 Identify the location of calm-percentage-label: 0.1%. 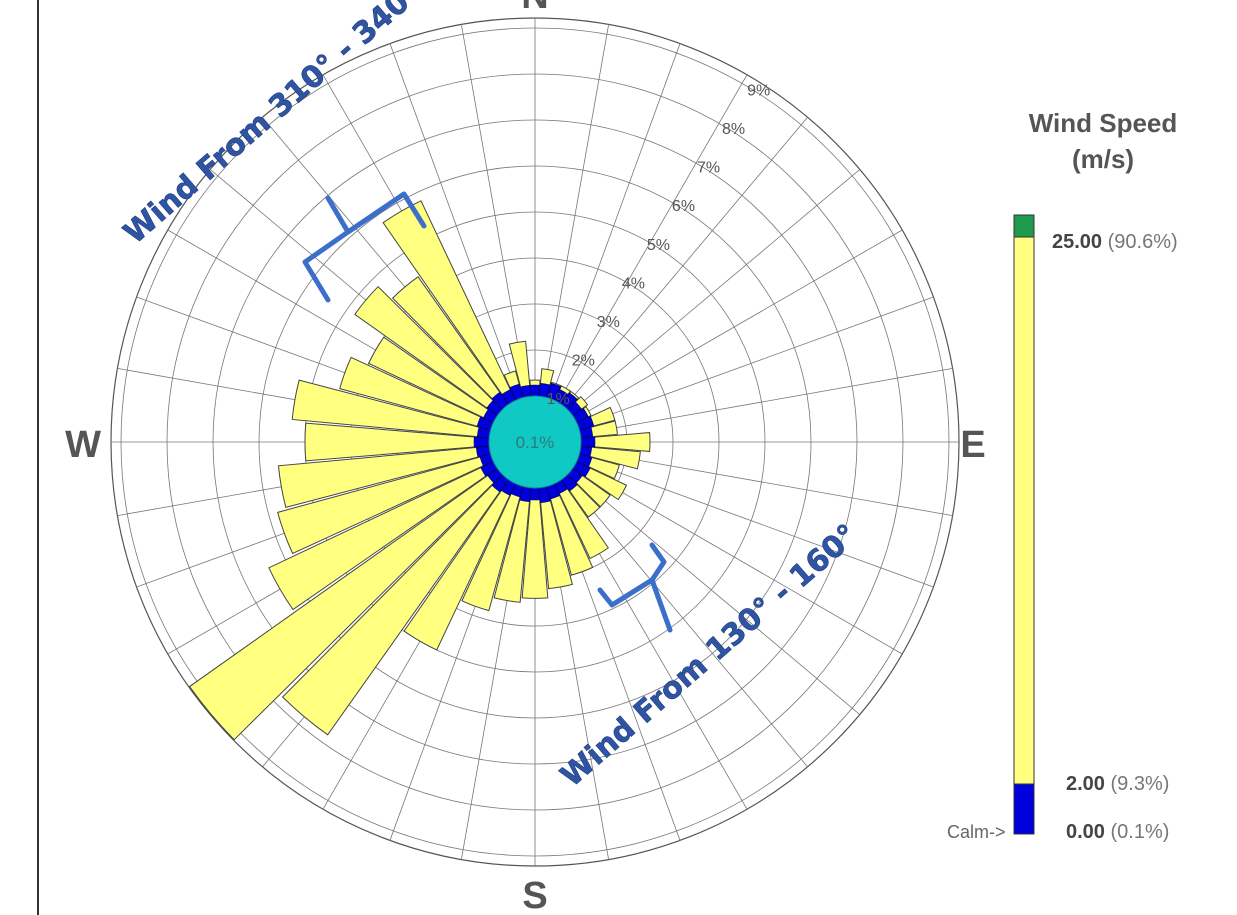
(535, 442).